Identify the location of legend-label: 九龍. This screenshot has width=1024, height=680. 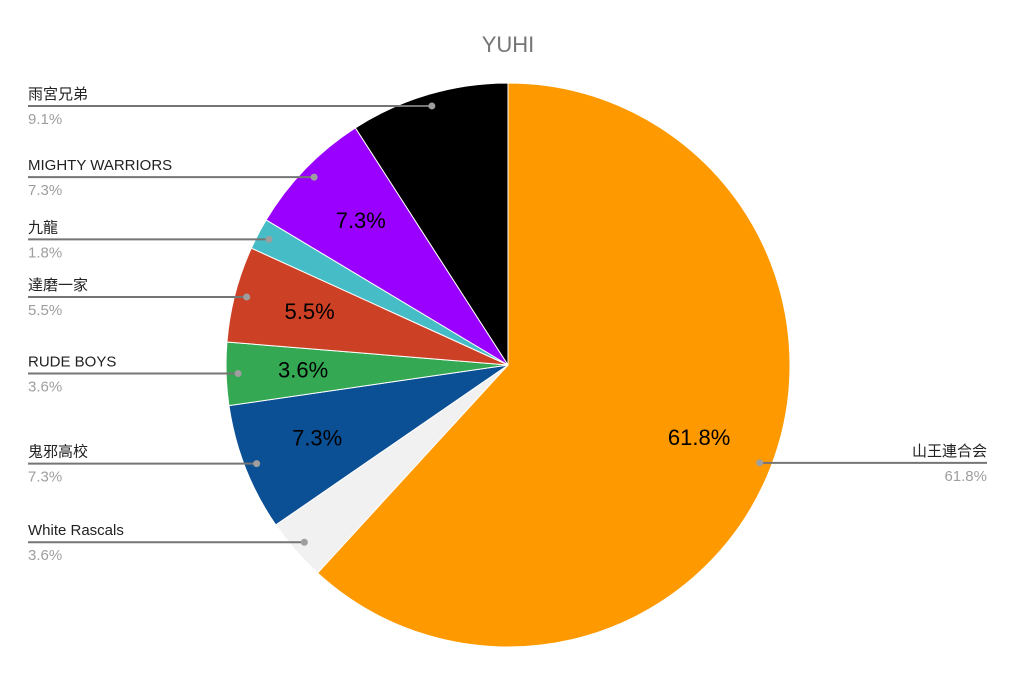
(43, 227).